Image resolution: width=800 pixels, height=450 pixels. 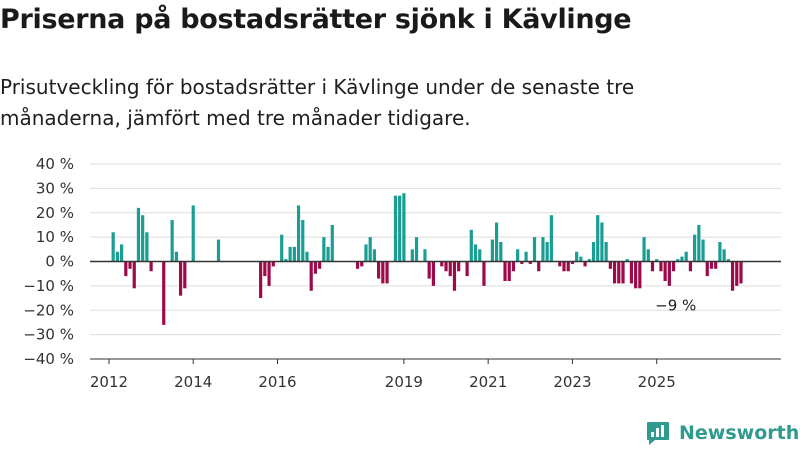 What do you see at coordinates (55, 188) in the screenshot?
I see `y-tick-label: 30 %` at bounding box center [55, 188].